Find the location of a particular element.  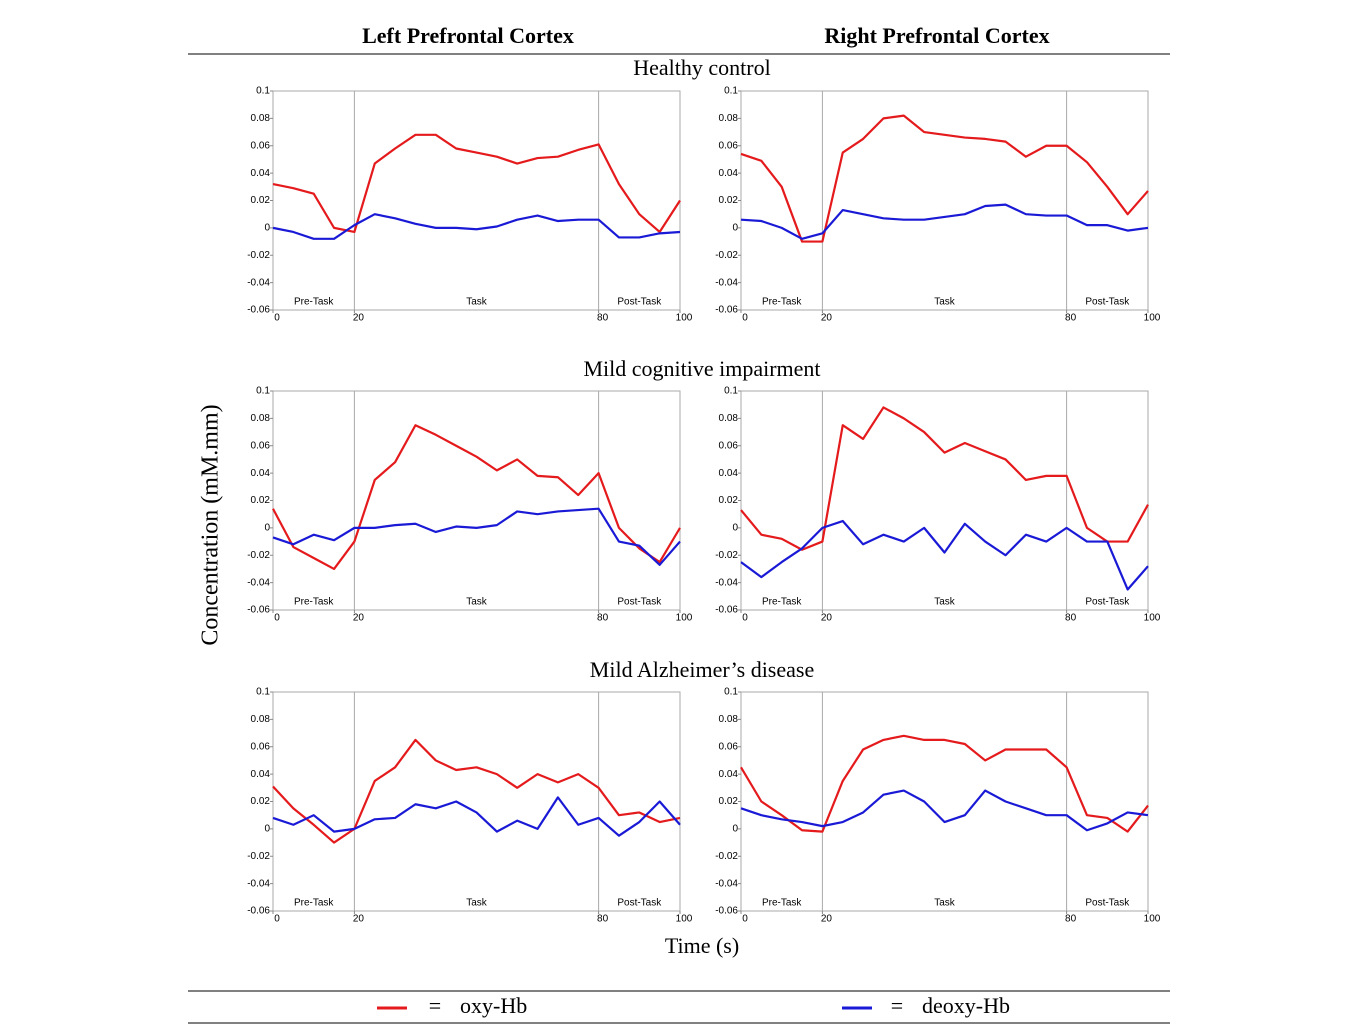

column-title: Right Prefrontal Cortex is located at coordinates (936, 35).